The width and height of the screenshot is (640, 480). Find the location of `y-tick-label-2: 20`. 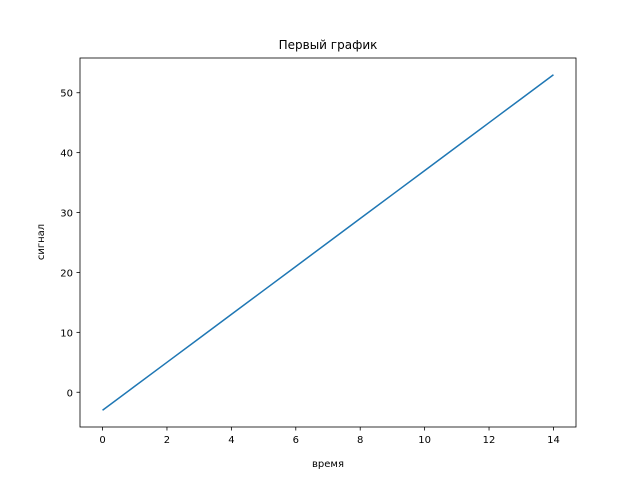

y-tick-label-2: 20 is located at coordinates (66, 273).